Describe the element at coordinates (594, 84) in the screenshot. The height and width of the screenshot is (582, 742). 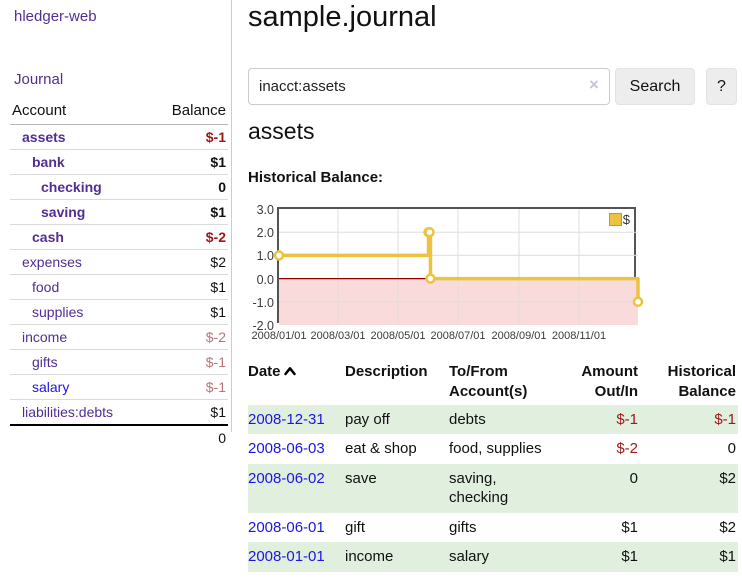
I see `clear-search-icon: ×` at that location.